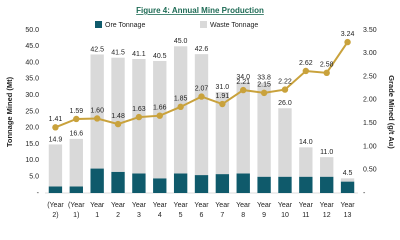  I want to click on total-label: 26.0, so click(285, 103).